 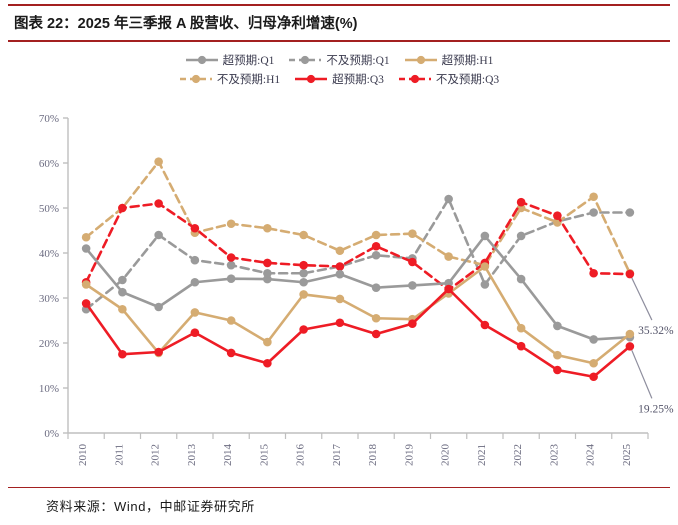 I want to click on legend-swatch-bujiyuqi_h1-icon, so click(x=196, y=79).